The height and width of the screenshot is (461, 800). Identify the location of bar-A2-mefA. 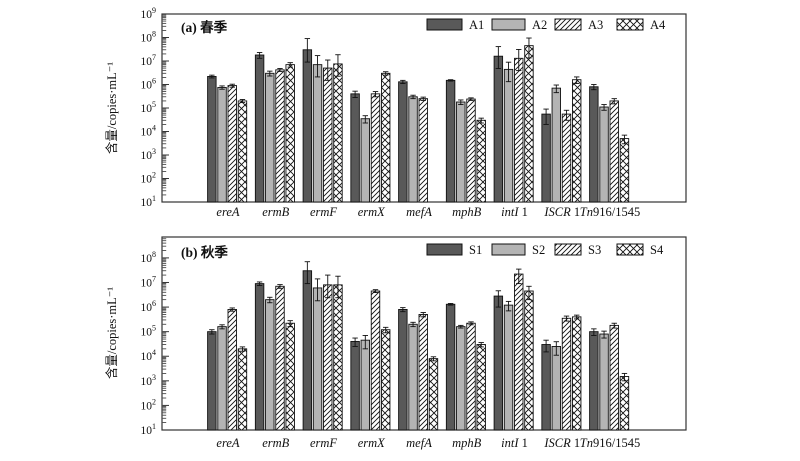
(413, 149).